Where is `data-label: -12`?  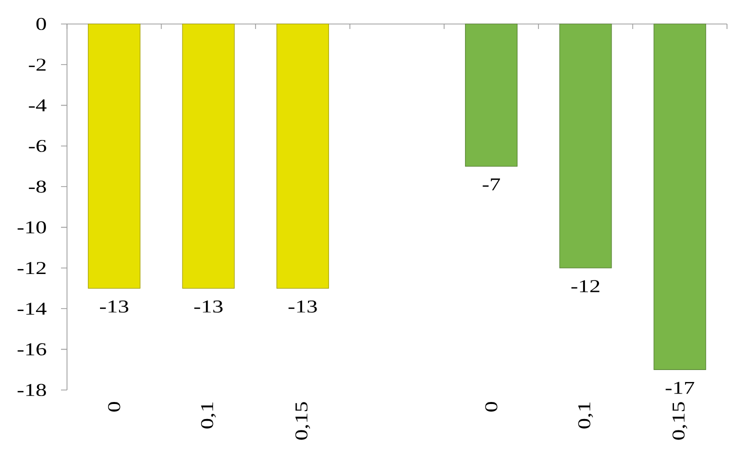
data-label: -12 is located at coordinates (585, 286).